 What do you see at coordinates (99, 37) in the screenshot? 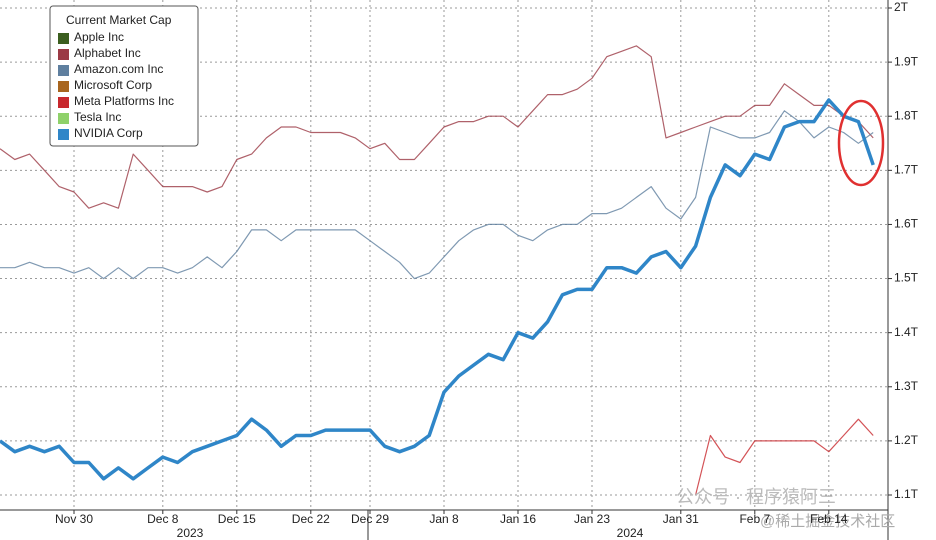
I see `legend-label: Apple Inc` at bounding box center [99, 37].